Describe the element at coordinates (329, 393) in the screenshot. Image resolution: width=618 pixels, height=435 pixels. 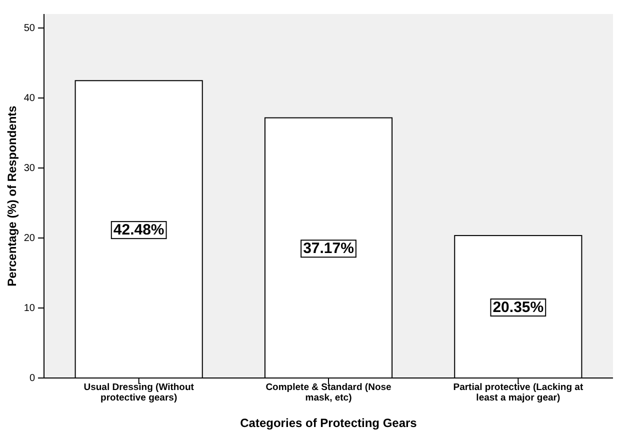
I see `x-tick-label: Complete & Standard (Nose mask, etc)` at that location.